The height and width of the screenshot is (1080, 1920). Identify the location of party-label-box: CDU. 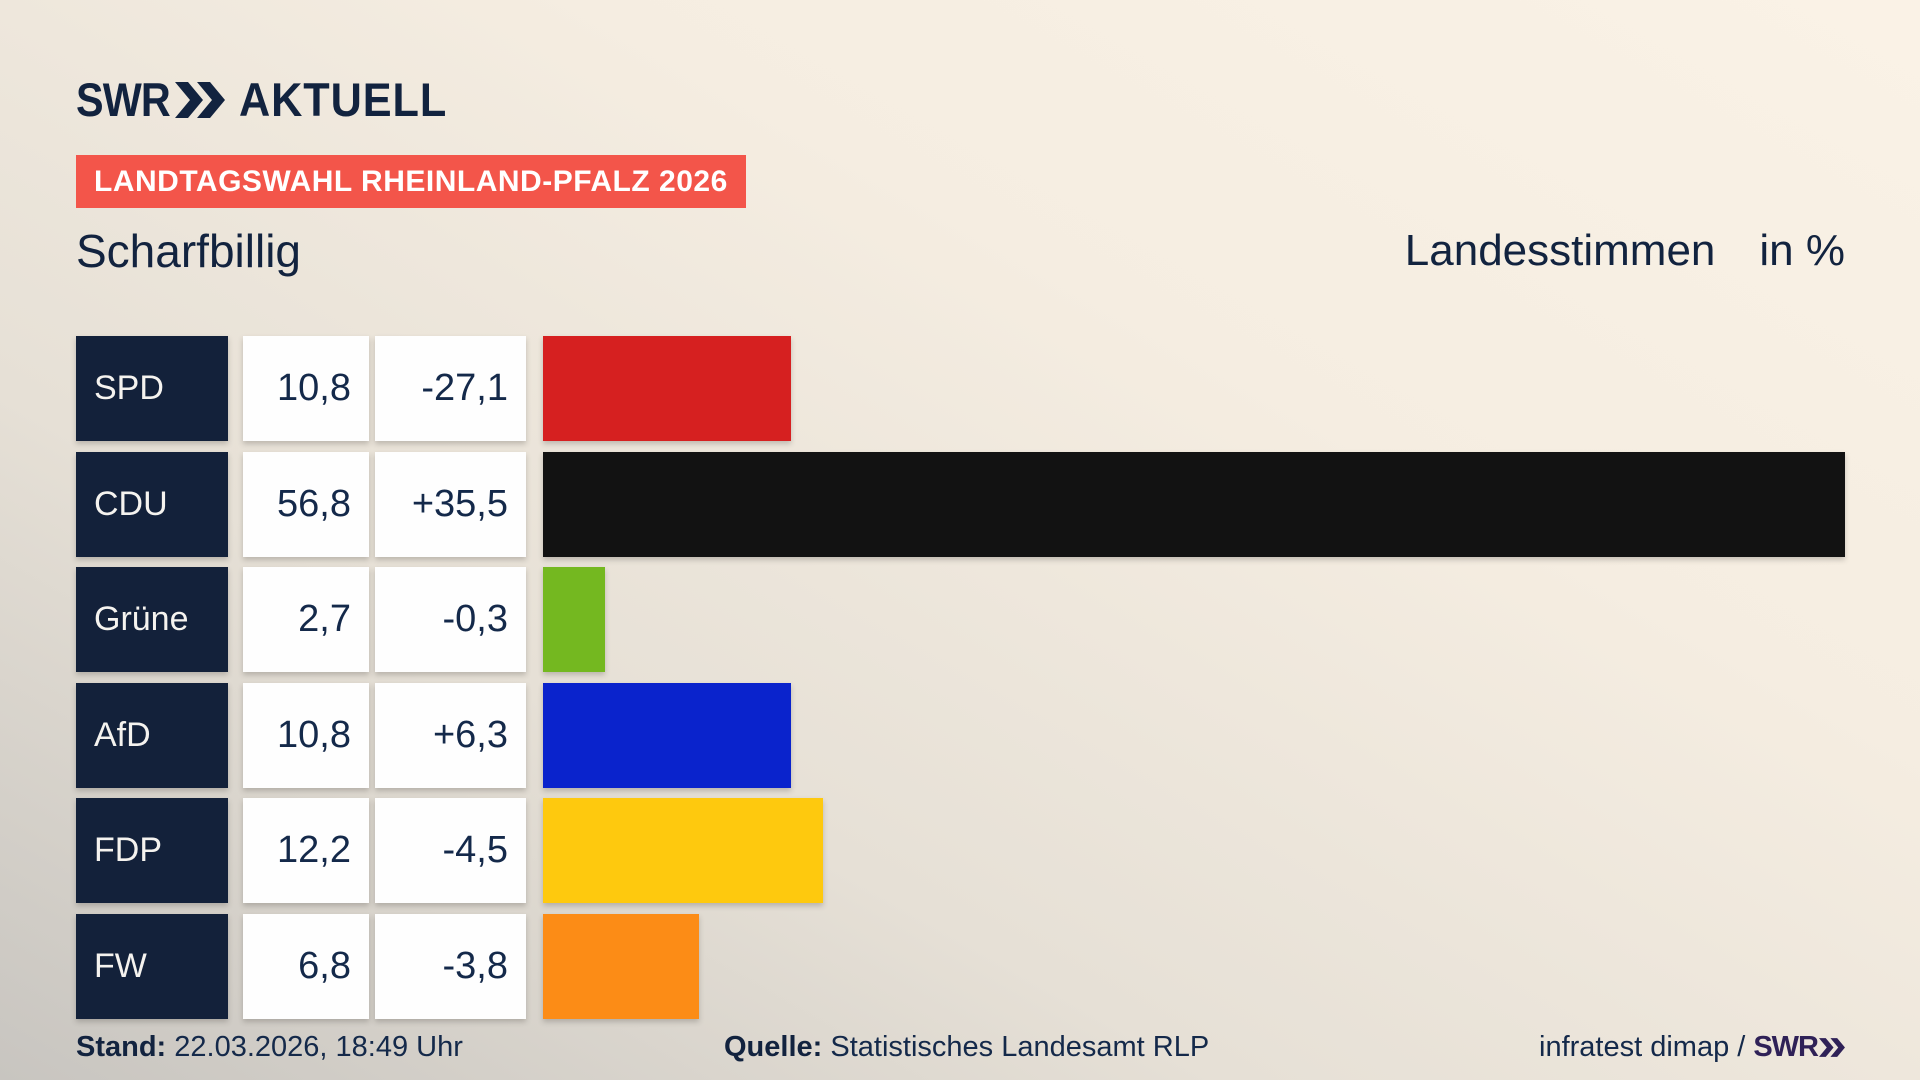
(152, 504).